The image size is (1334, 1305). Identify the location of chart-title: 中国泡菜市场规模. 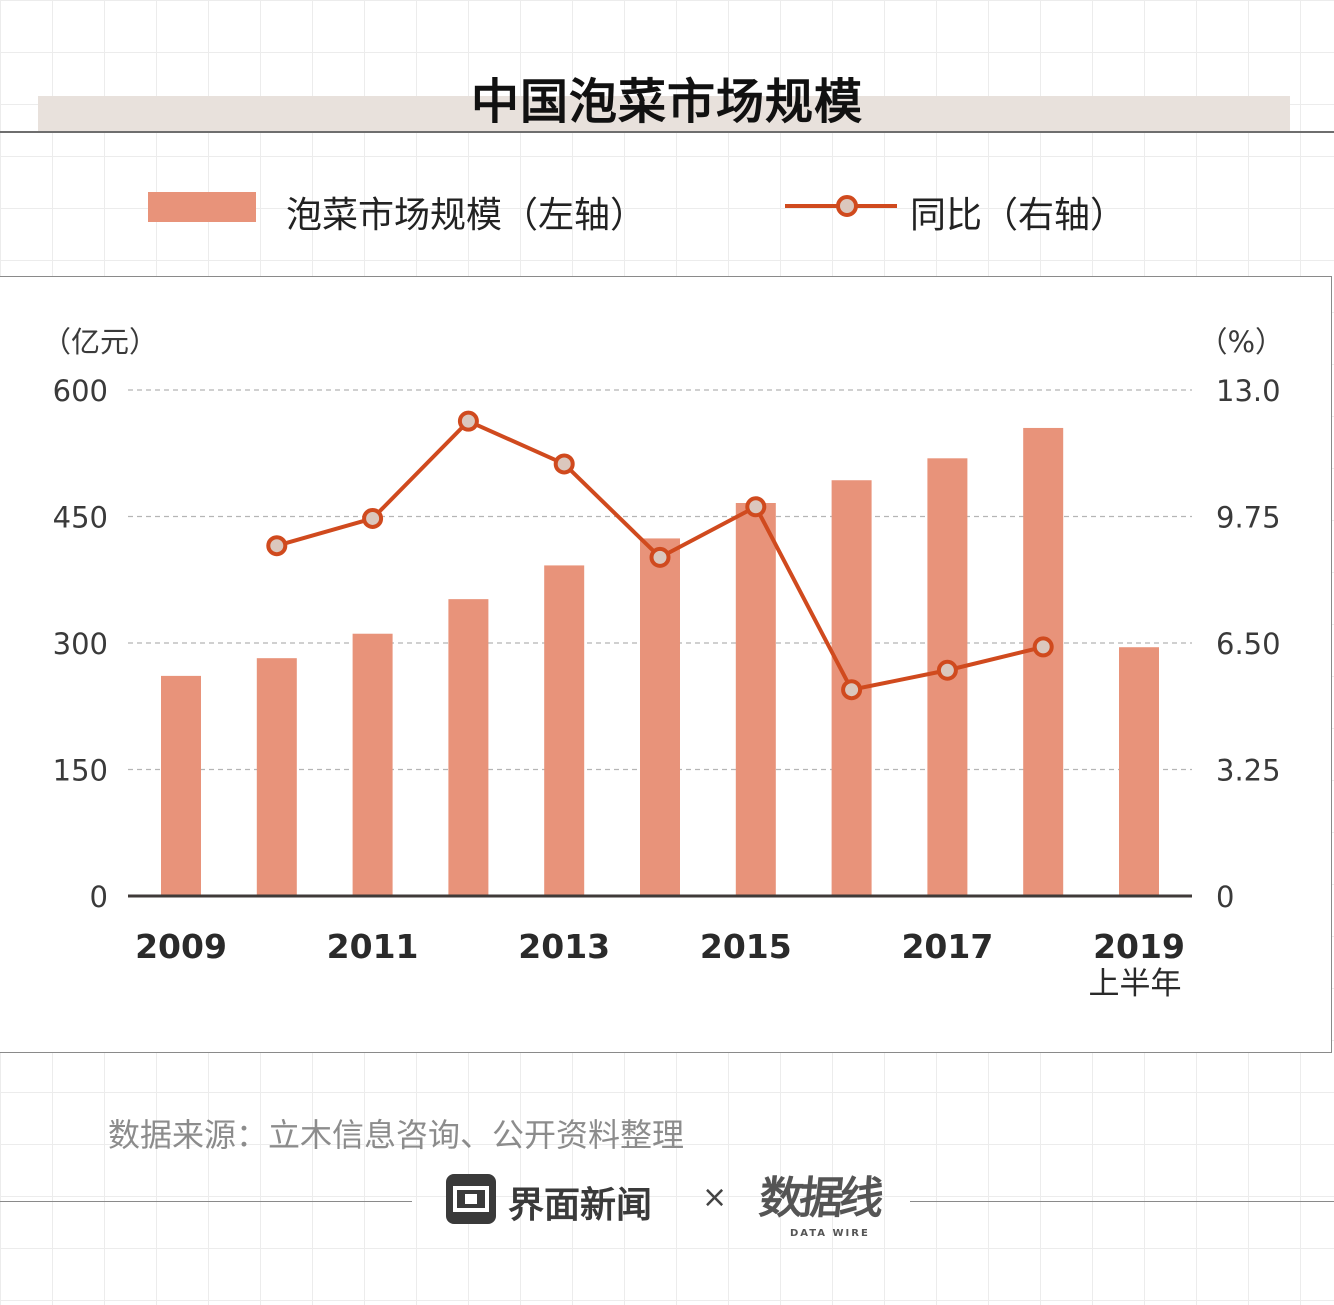
(666, 102).